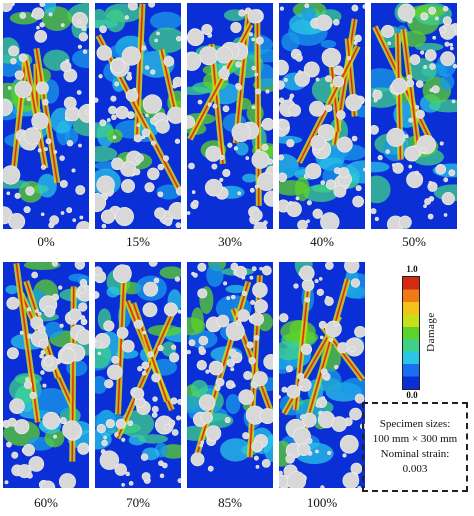  I want to click on caption-30: 30%, so click(230, 241).